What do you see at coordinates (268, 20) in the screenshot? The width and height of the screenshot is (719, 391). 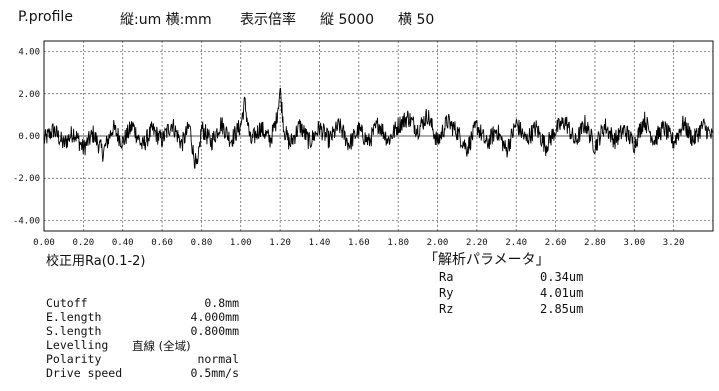 I see `magnification-label: 表示倍率` at bounding box center [268, 20].